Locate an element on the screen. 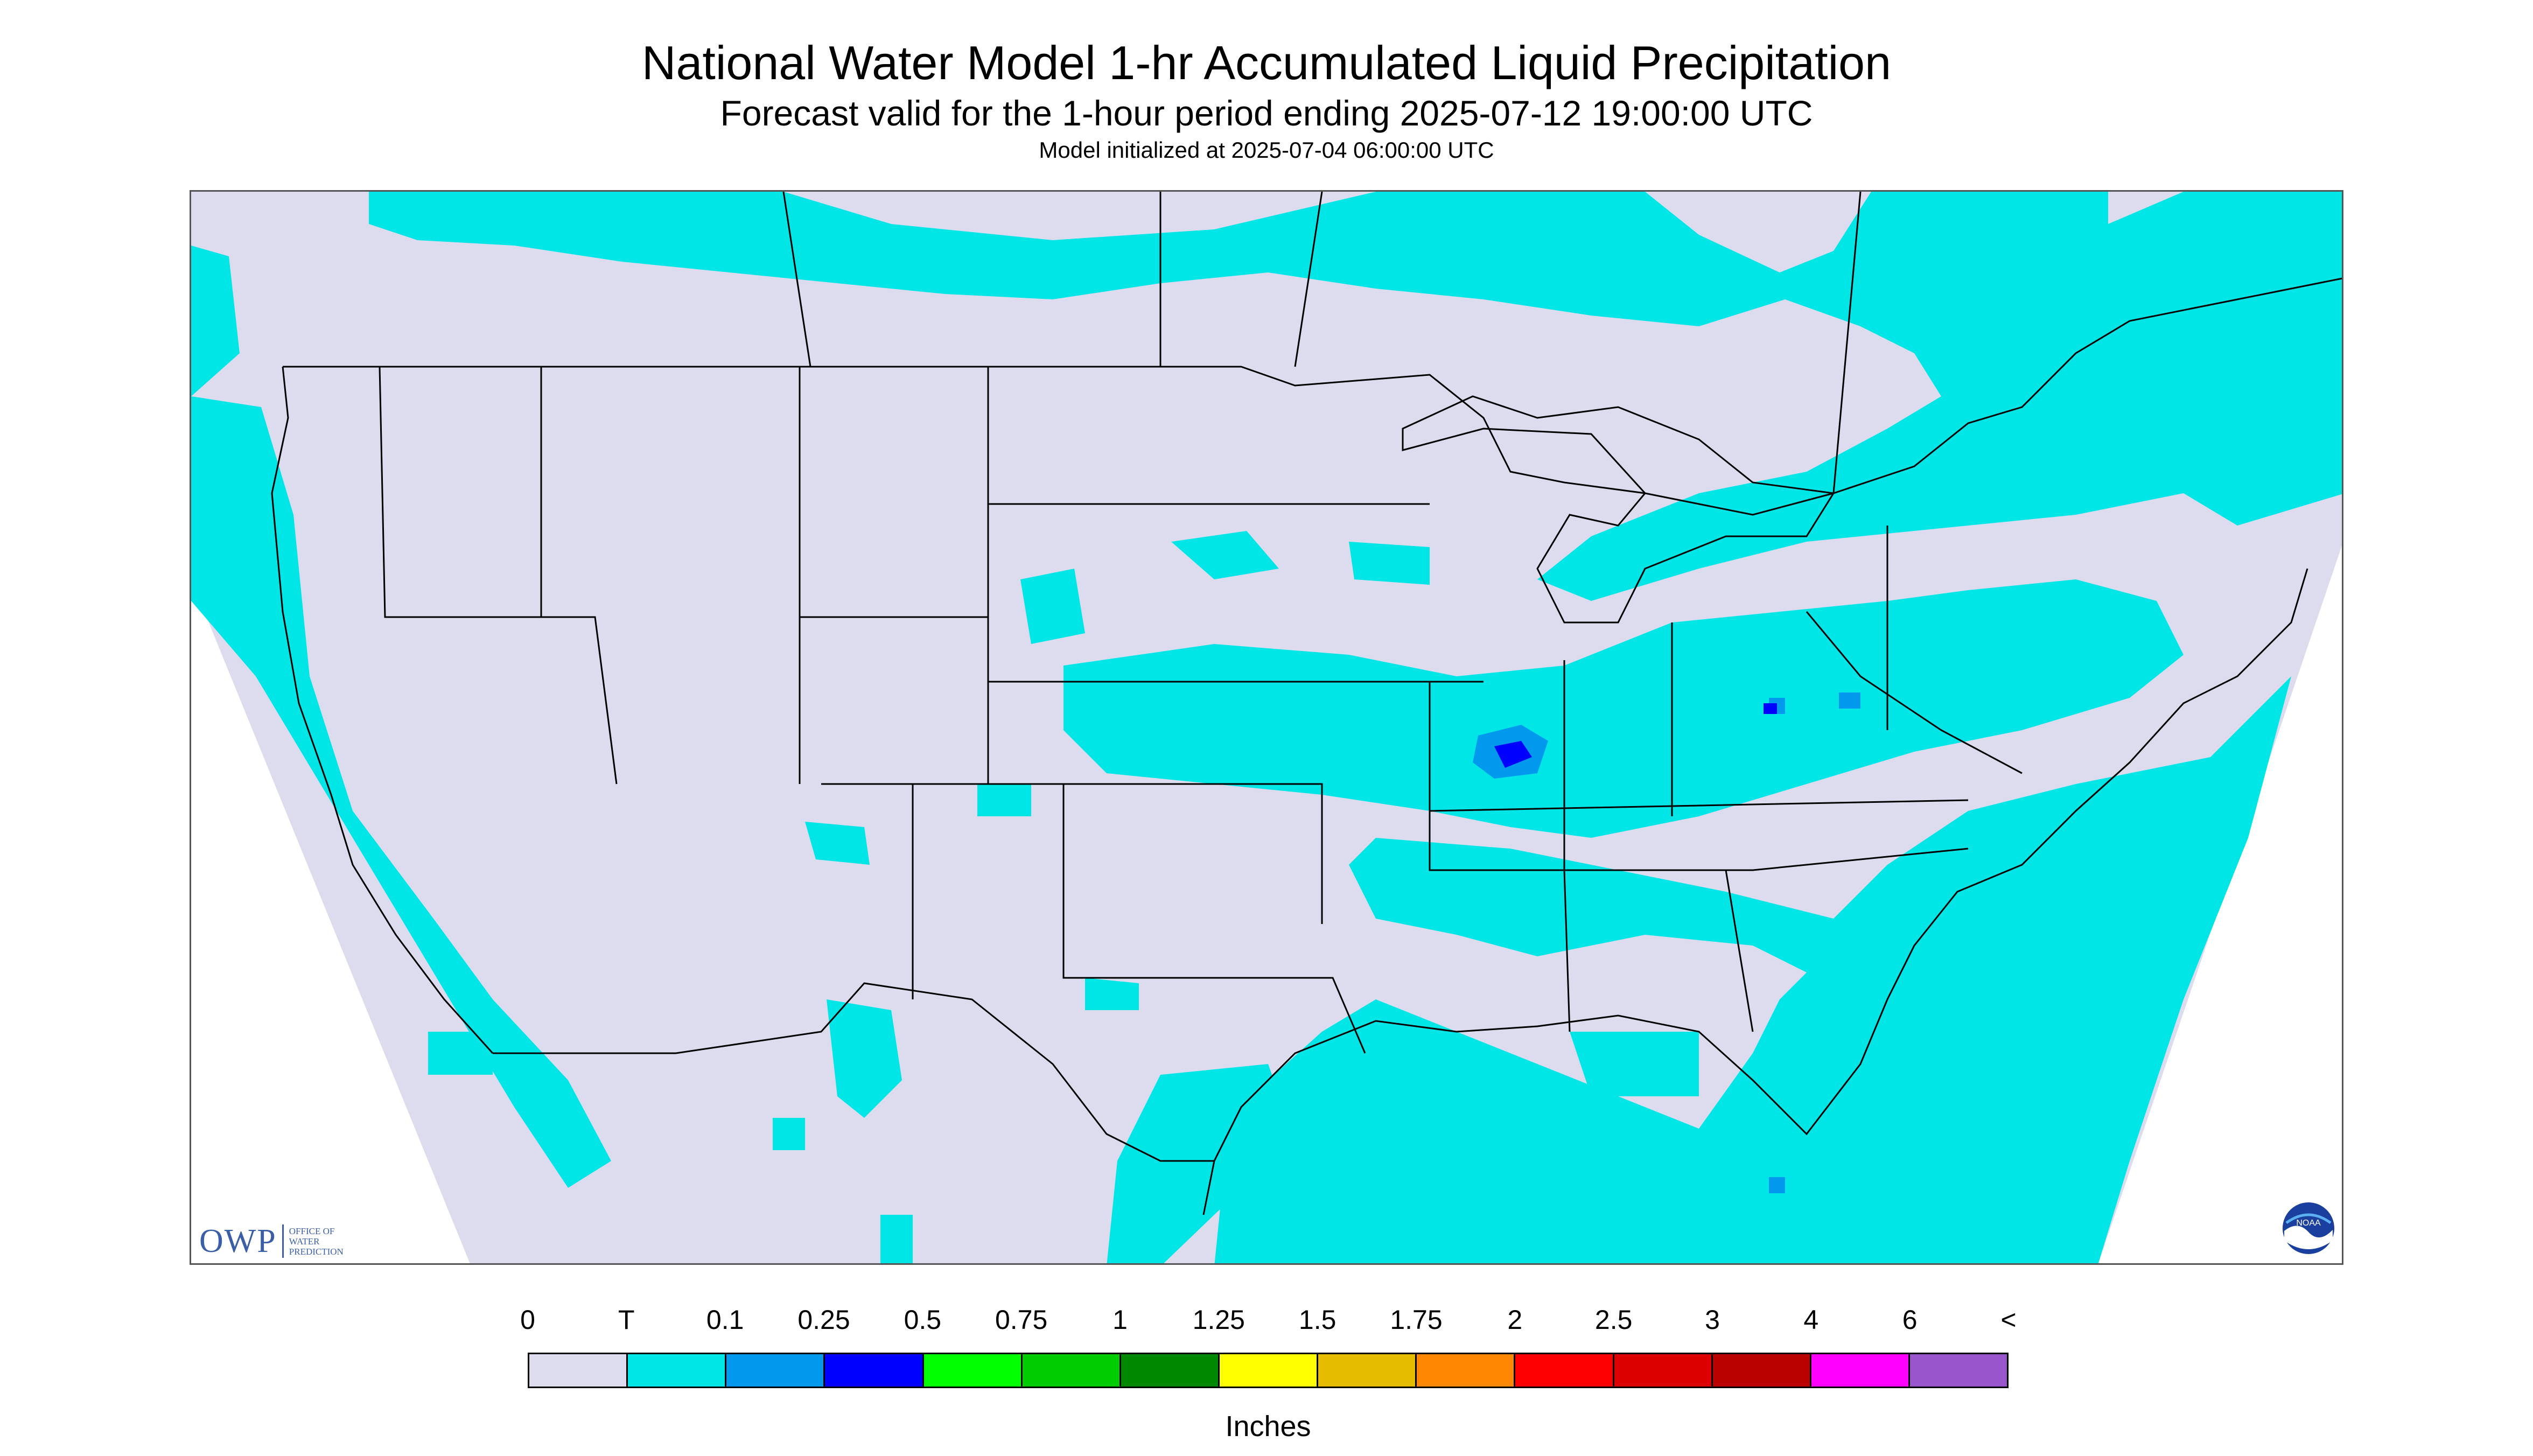 This screenshot has height=1456, width=2533. noaa-text: NOAA is located at coordinates (2308, 1223).